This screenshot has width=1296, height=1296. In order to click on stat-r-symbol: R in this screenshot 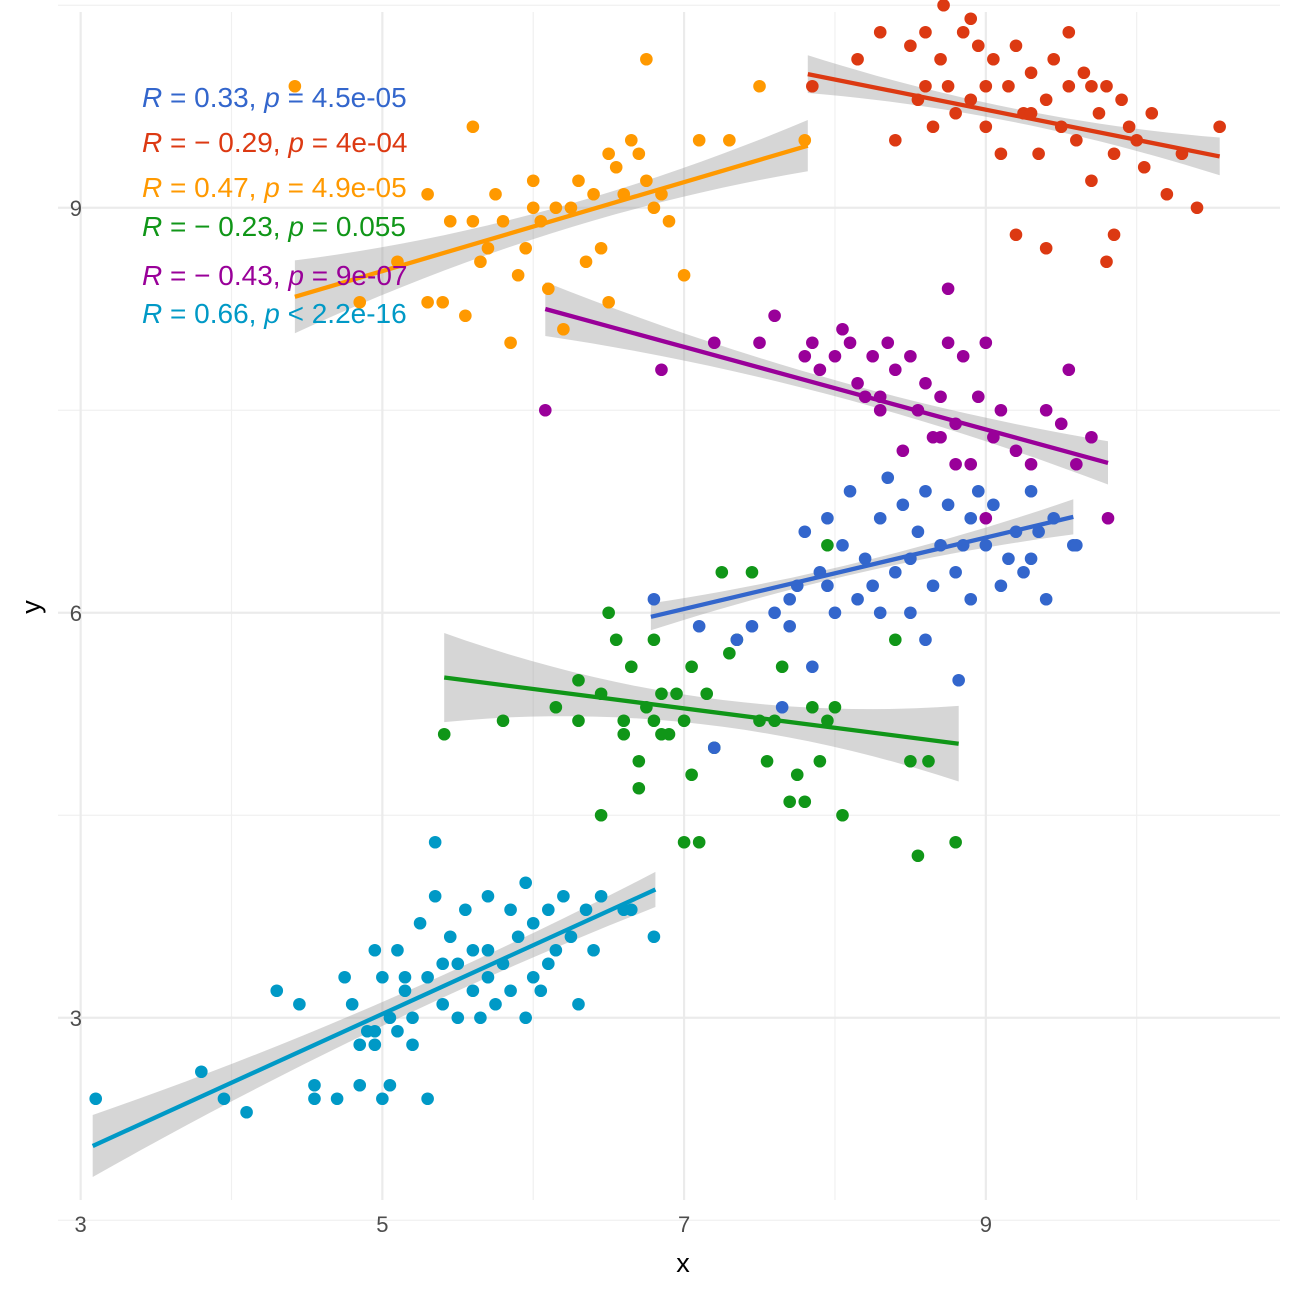, I will do `click(152, 226)`.